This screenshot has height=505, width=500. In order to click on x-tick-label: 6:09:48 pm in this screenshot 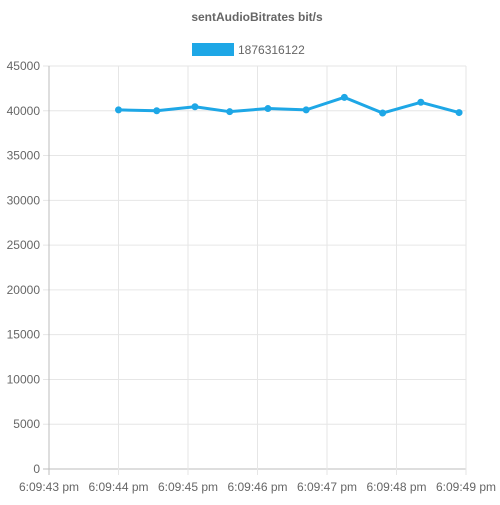, I will do `click(396, 487)`.